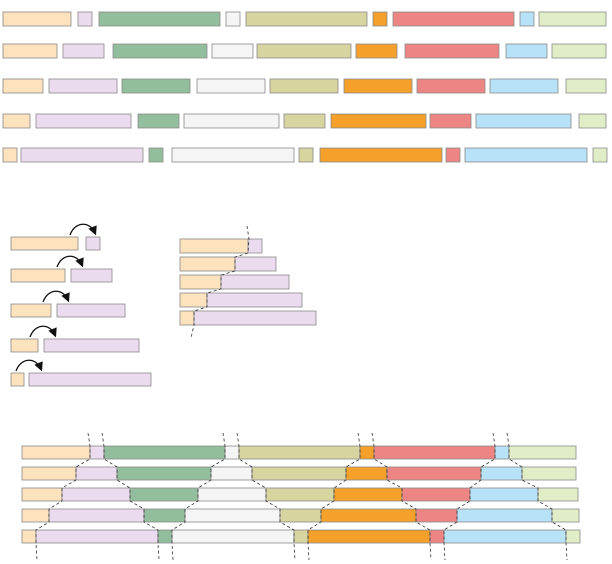 This screenshot has width=612, height=564. Describe the element at coordinates (96, 515) in the screenshot. I see `aligned-row-4-segment-lavender` at that location.